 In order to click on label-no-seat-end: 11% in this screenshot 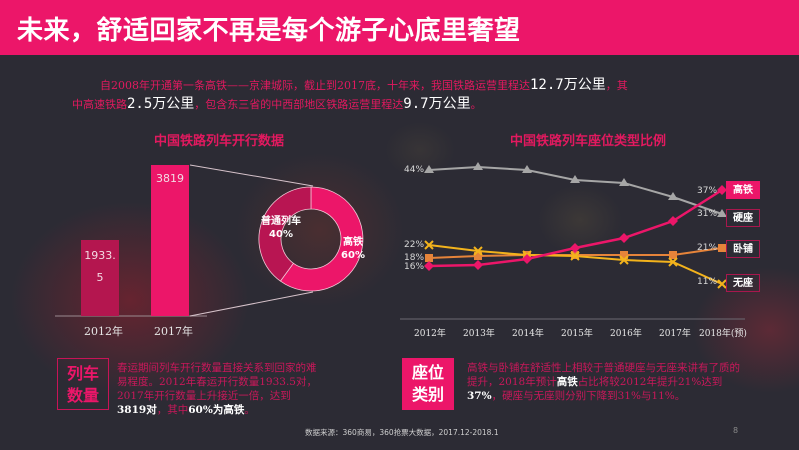, I will do `click(707, 282)`.